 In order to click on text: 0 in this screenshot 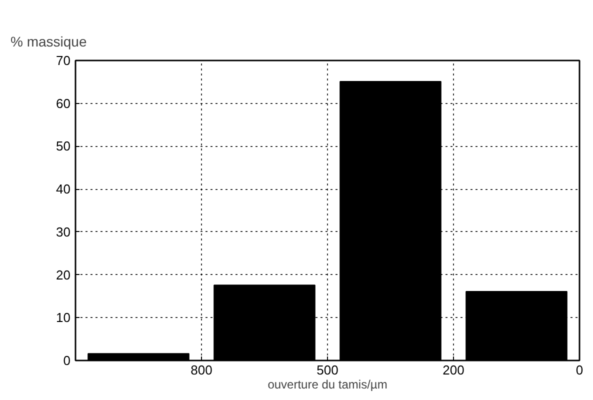, I will do `click(580, 370)`.